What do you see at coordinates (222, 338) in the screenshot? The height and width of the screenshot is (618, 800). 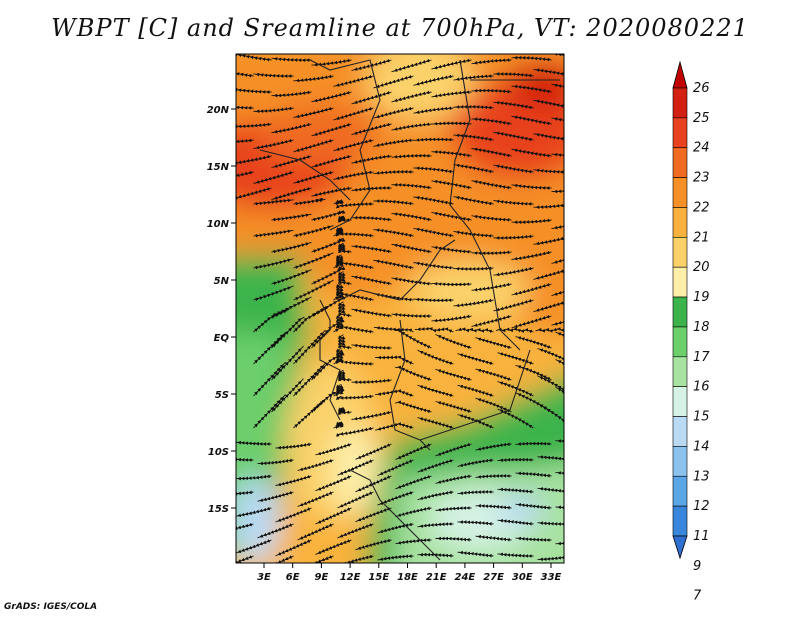 I see `lat-tick-label: EQ` at bounding box center [222, 338].